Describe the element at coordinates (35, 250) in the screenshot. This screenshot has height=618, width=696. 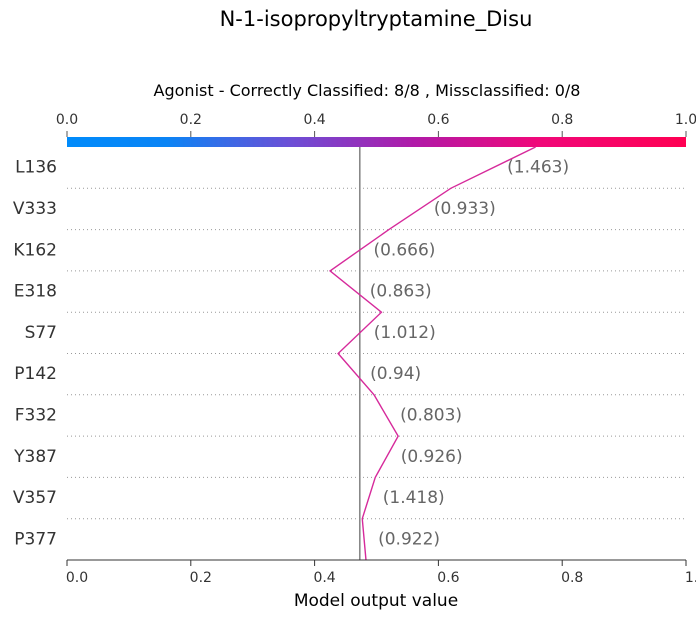
I see `feature-label: K162` at that location.